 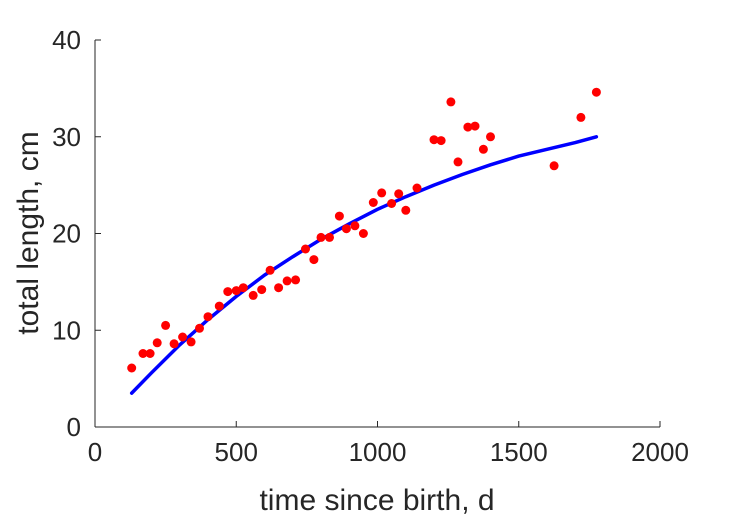 What do you see at coordinates (28, 232) in the screenshot?
I see `y-axis-label: total length, cm` at bounding box center [28, 232].